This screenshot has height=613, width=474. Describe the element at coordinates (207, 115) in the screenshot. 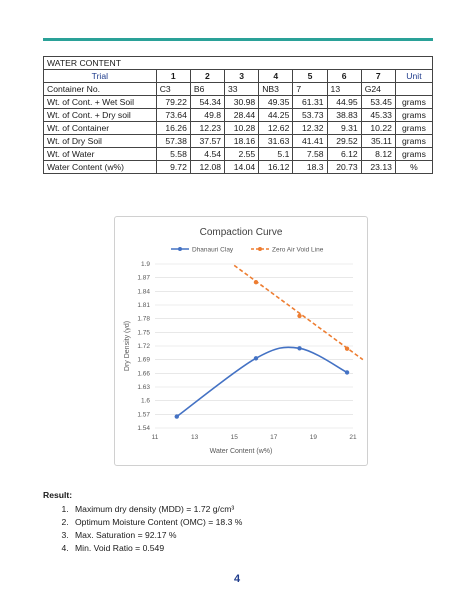

I see `table-cell: 49.8` at that location.